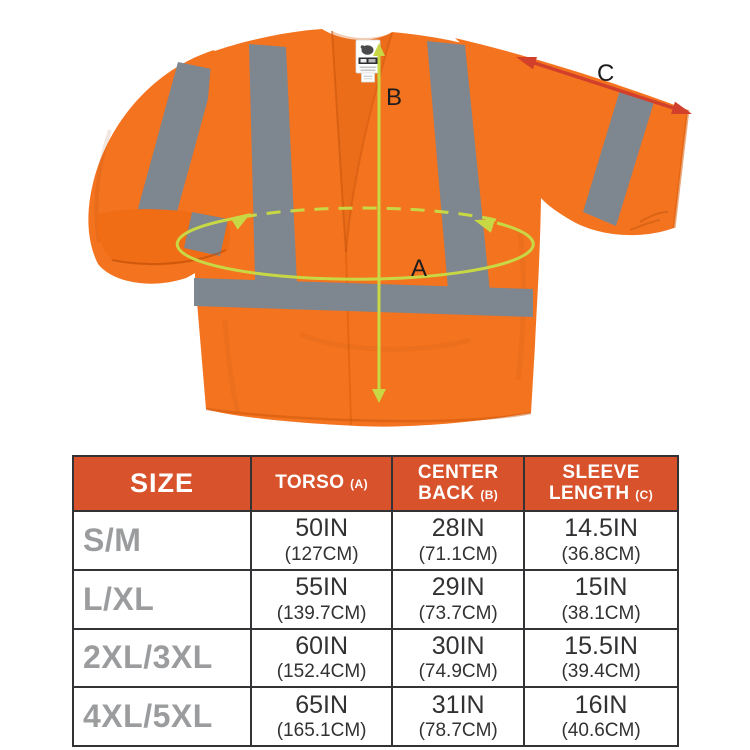 This screenshot has height=750, width=750. What do you see at coordinates (681, 107) in the screenshot?
I see `arrow-c-head-right` at bounding box center [681, 107].